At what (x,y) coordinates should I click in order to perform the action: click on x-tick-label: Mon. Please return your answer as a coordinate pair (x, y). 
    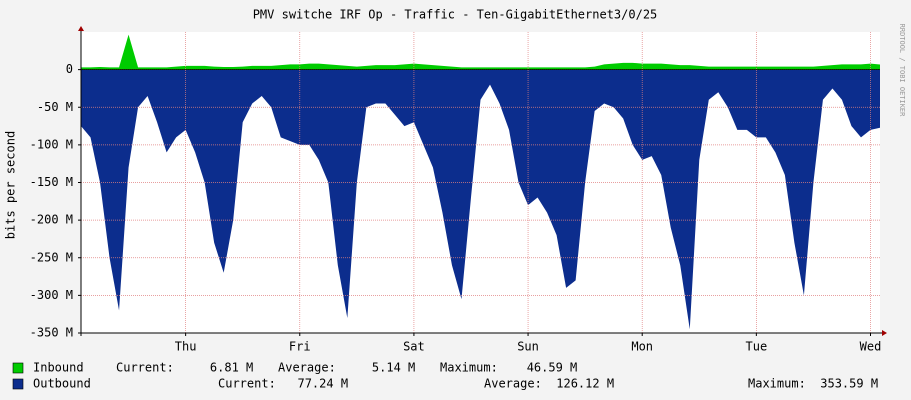
    Looking at the image, I should click on (642, 347).